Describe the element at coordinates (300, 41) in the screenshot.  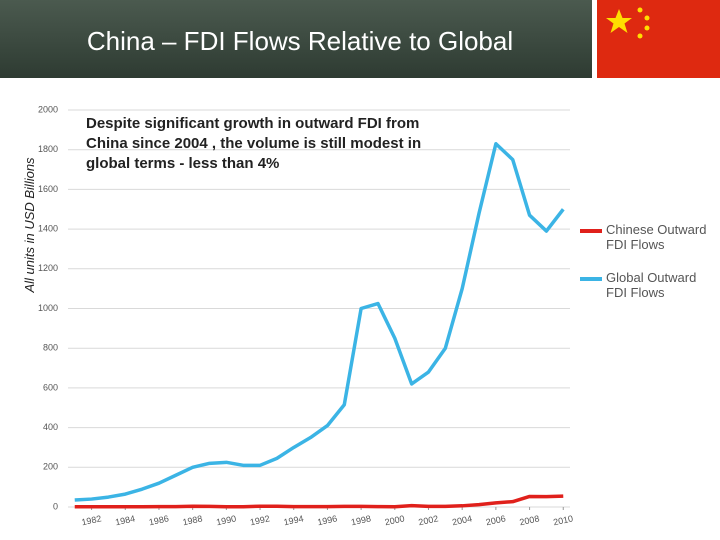
I see `chart-title: China – FDI Flows Relative to Global` at that location.